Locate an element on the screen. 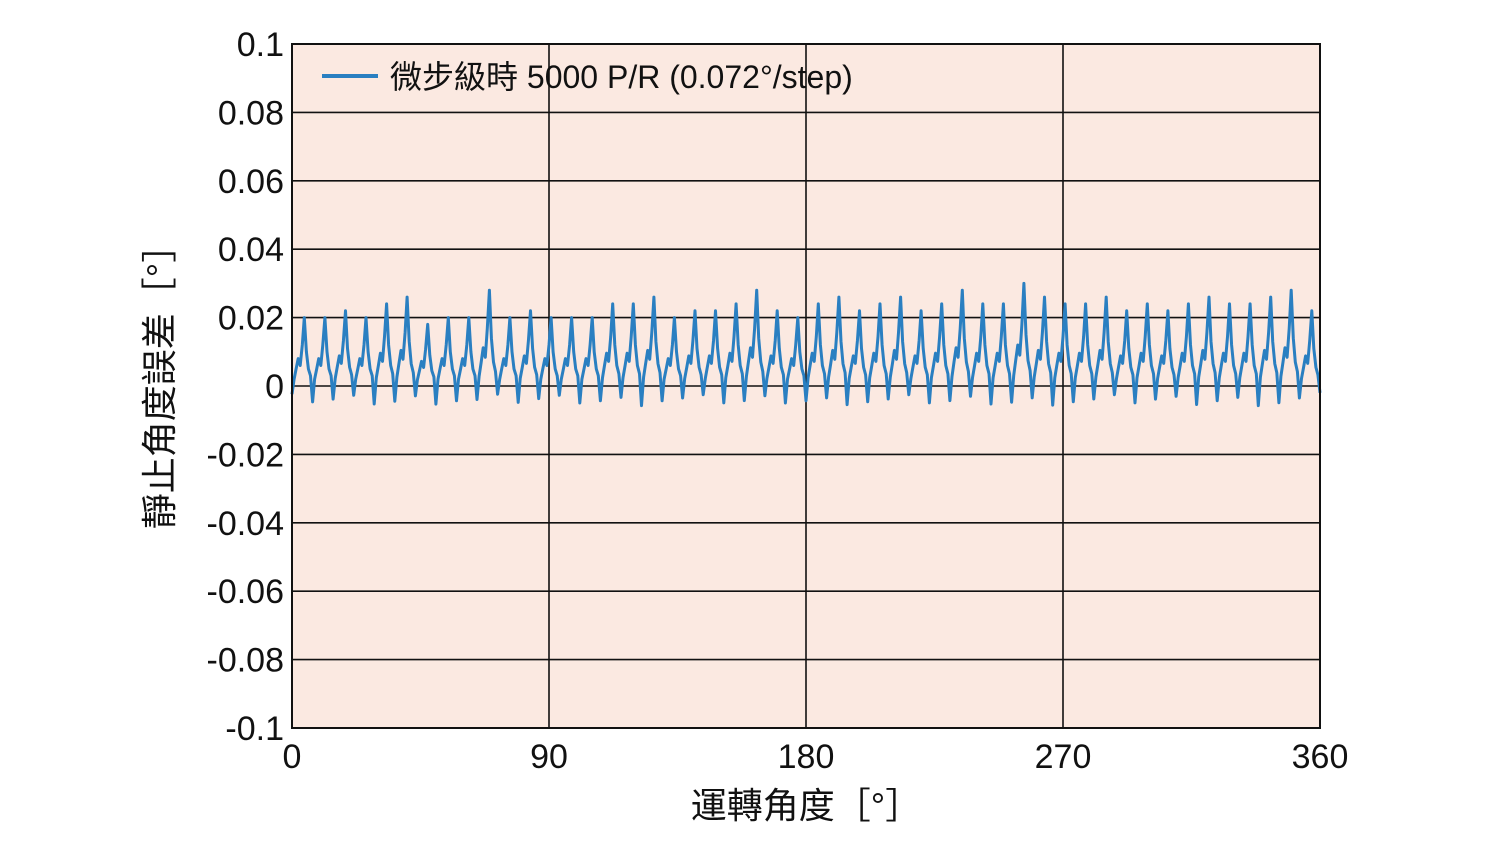  x-tick-label: 90 is located at coordinates (549, 757).